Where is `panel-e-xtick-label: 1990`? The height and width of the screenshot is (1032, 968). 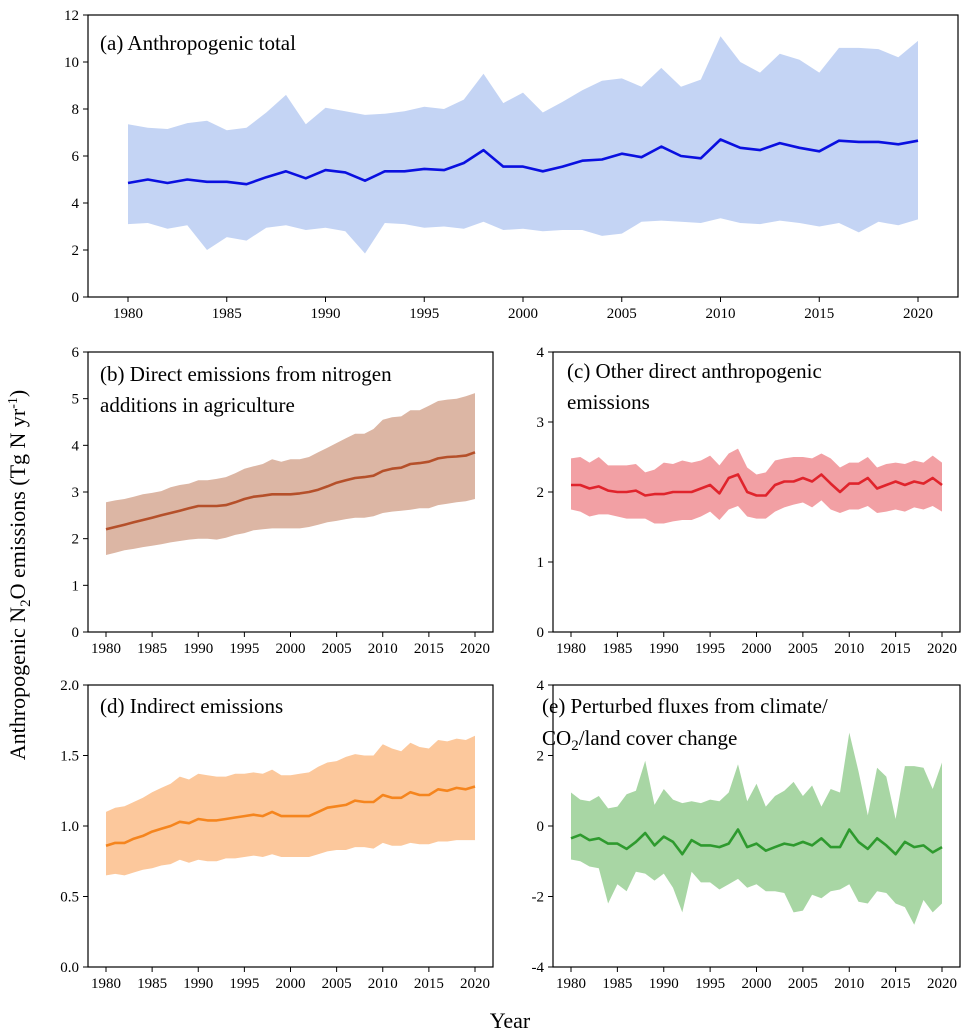 panel-e-xtick-label: 1990 is located at coordinates (664, 984).